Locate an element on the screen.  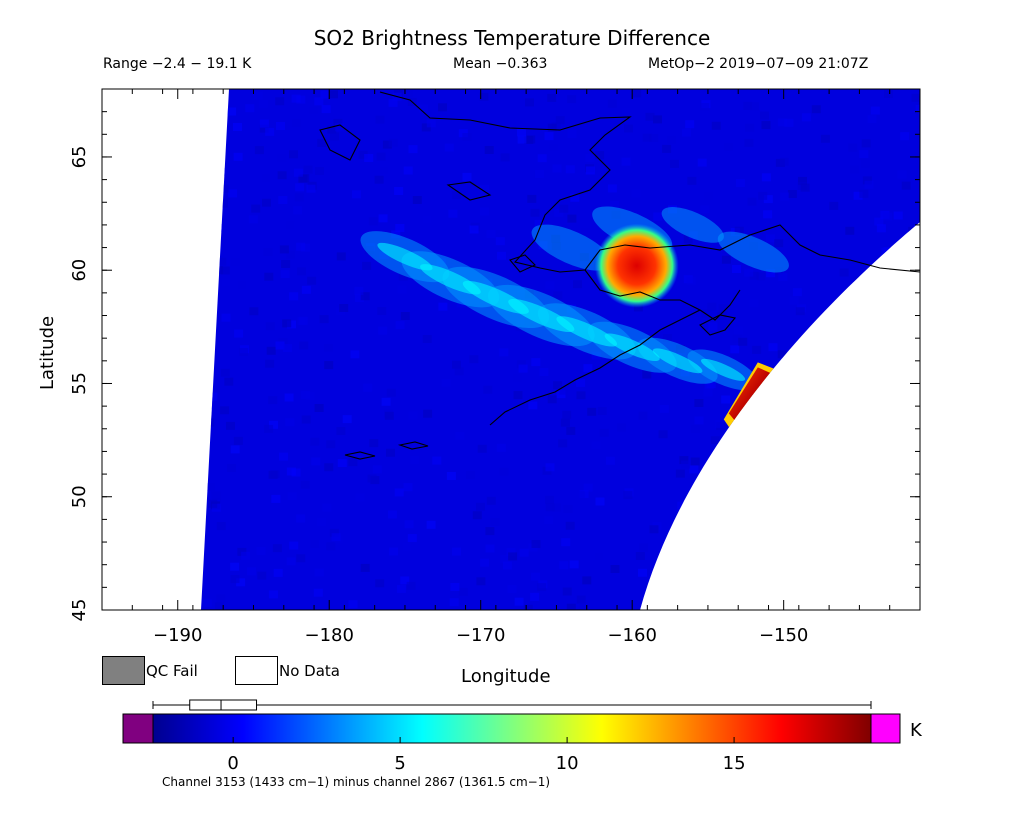
x-tick-label: −180 is located at coordinates (328, 635).